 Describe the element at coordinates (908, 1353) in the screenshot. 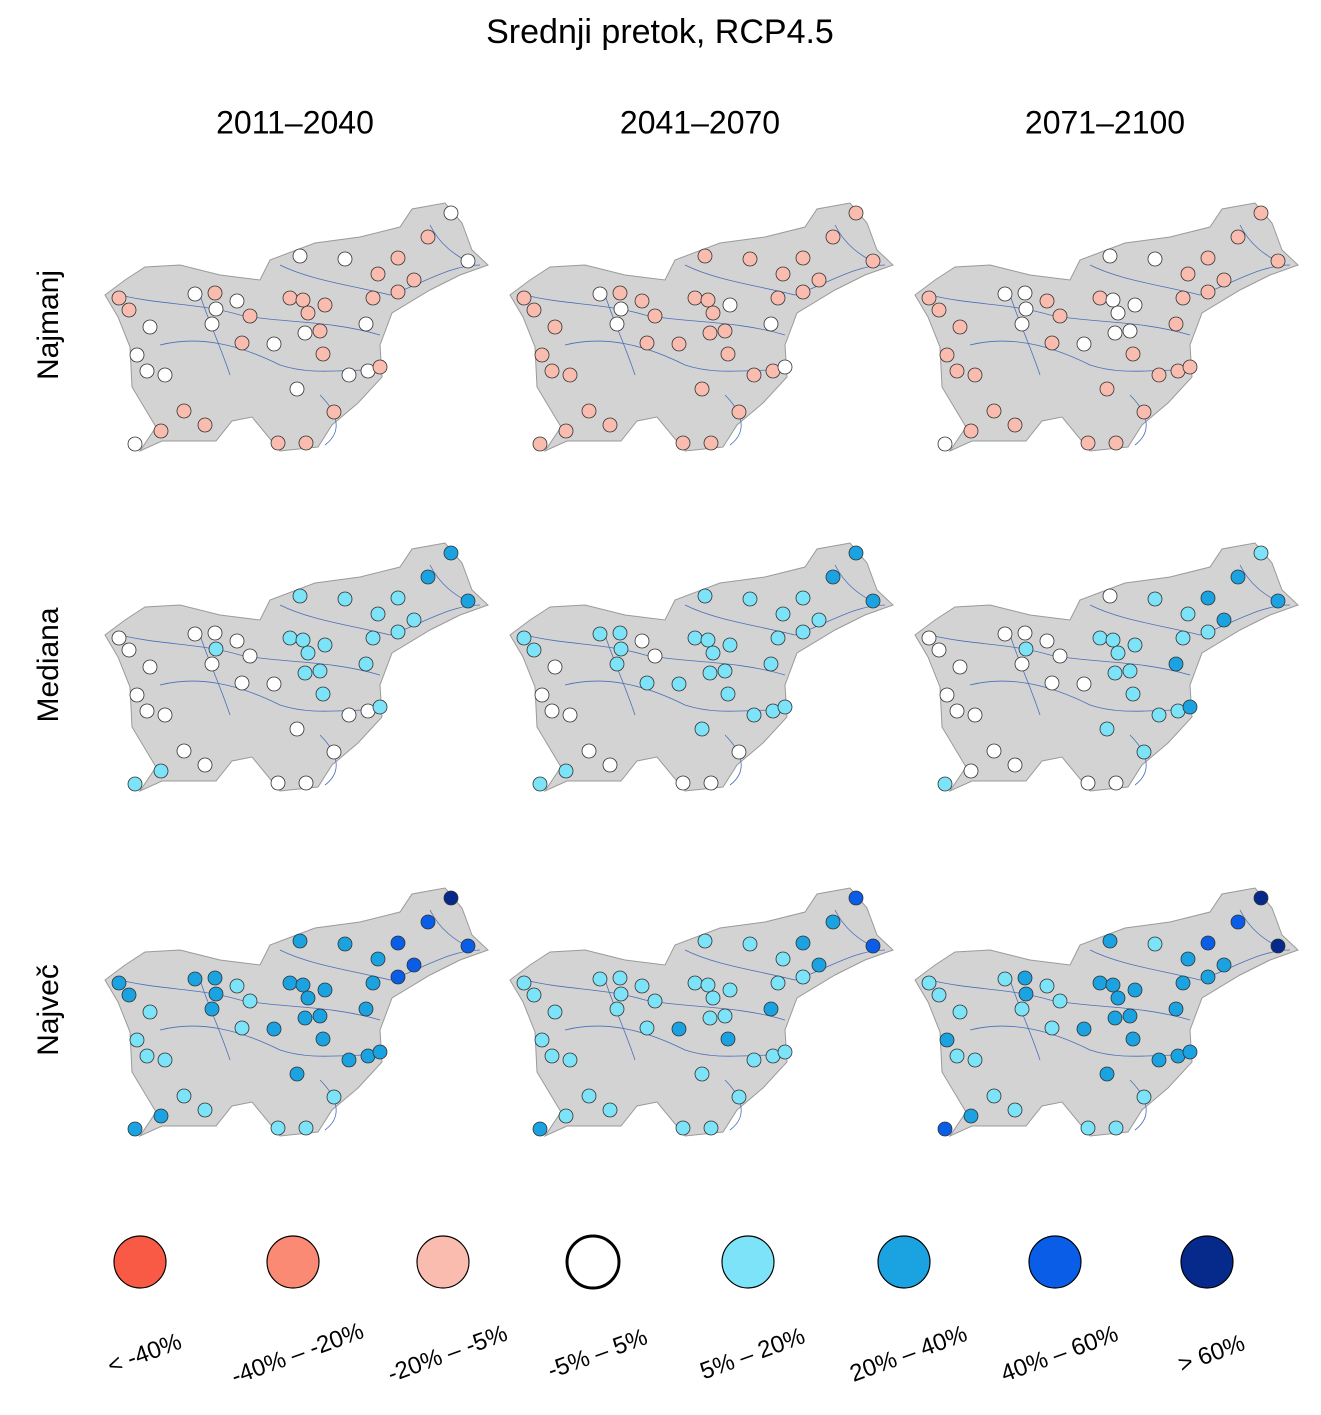

I see `legend-label: 20% – 40%` at that location.